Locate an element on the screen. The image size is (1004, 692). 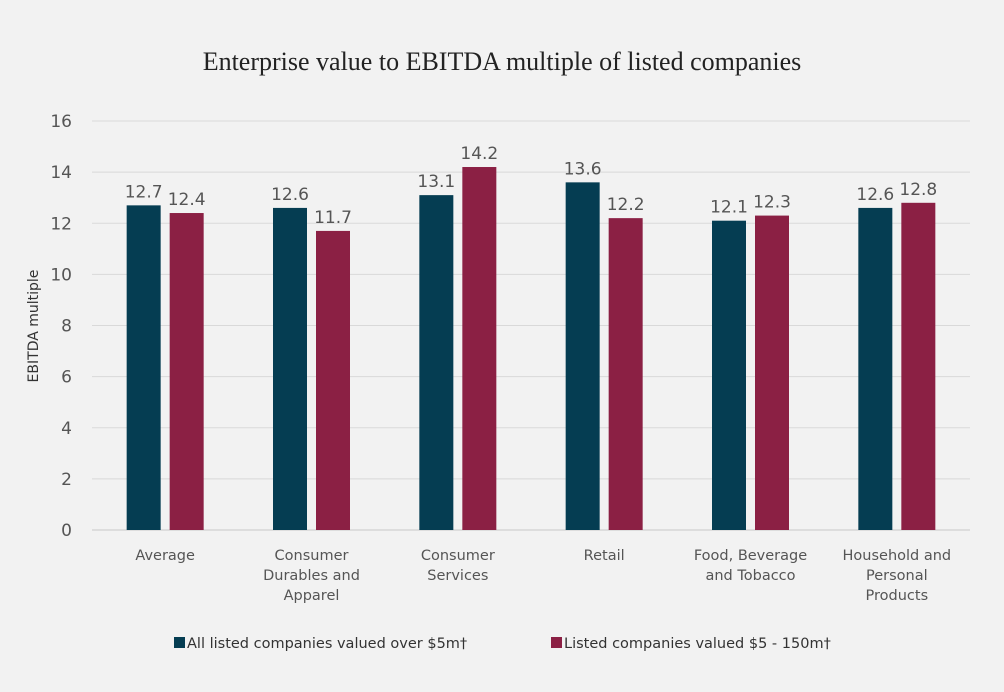
y-tick-label: 12 is located at coordinates (61, 224).